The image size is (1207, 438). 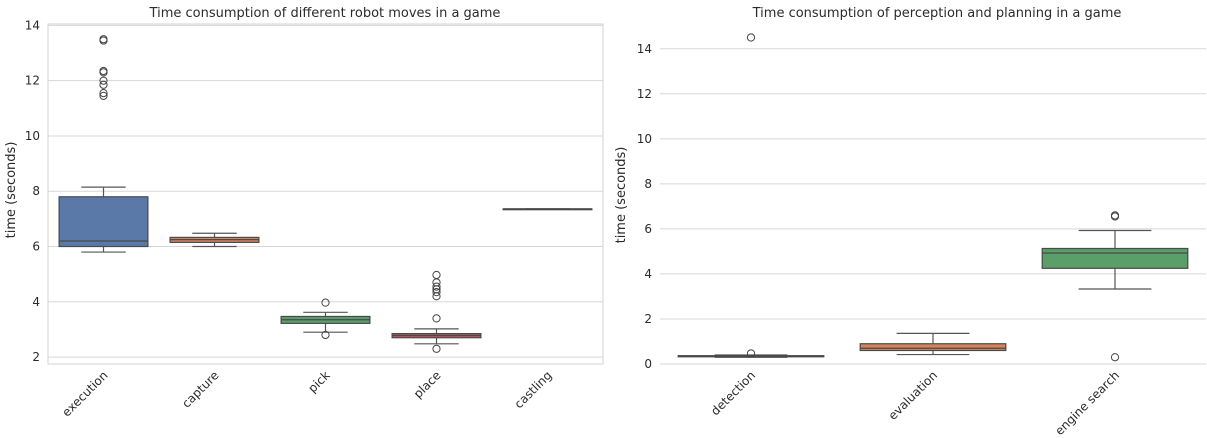 What do you see at coordinates (648, 364) in the screenshot?
I see `right-y-tick-label: 0` at bounding box center [648, 364].